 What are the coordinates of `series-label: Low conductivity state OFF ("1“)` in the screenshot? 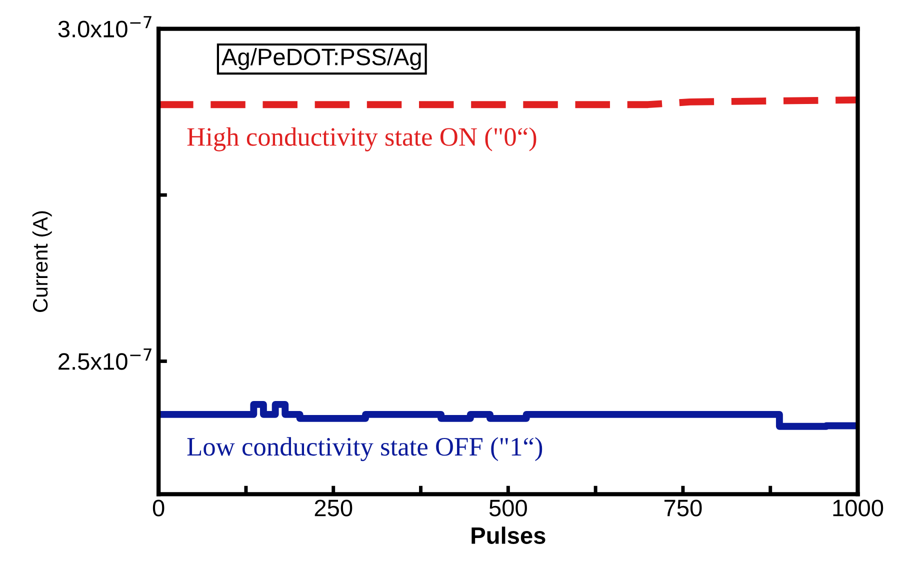 It's located at (364, 449).